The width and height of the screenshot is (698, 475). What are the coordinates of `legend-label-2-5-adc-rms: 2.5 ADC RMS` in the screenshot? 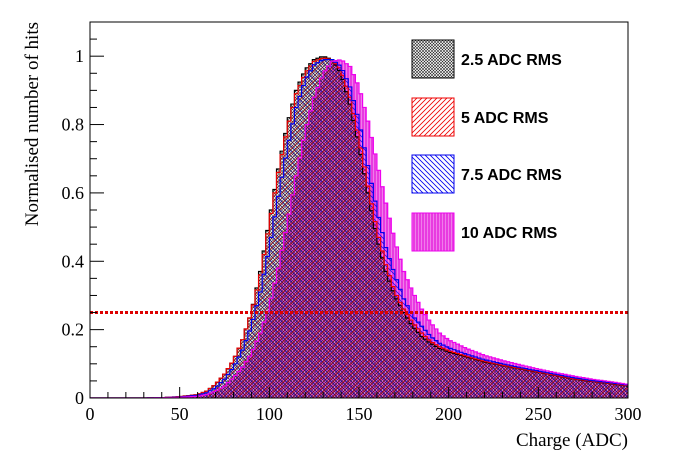 It's located at (511, 60).